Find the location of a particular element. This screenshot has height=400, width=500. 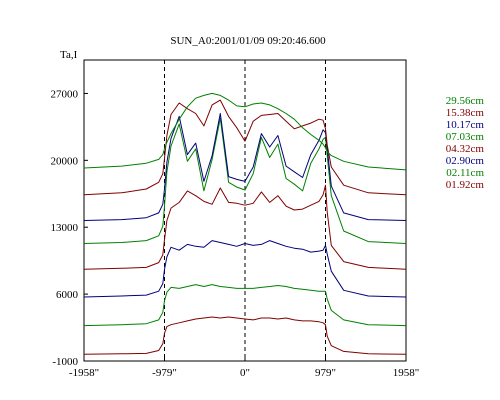

x-axis-ticks: -1958" -979" 0" 979" 1958" is located at coordinates (244, 368).